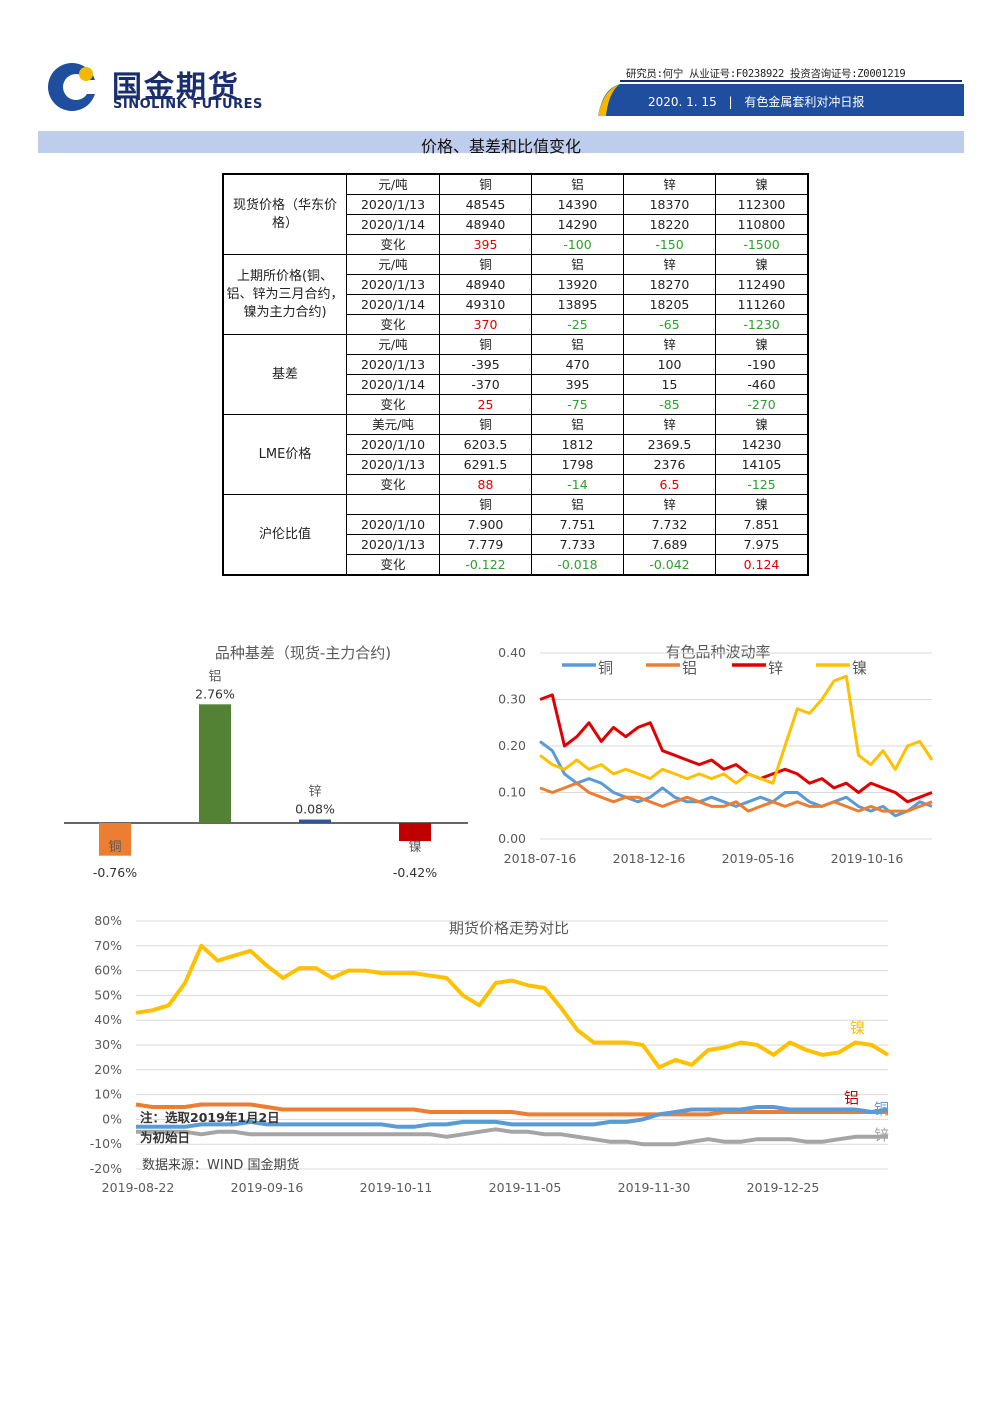  I want to click on table-cell: -395, so click(485, 364).